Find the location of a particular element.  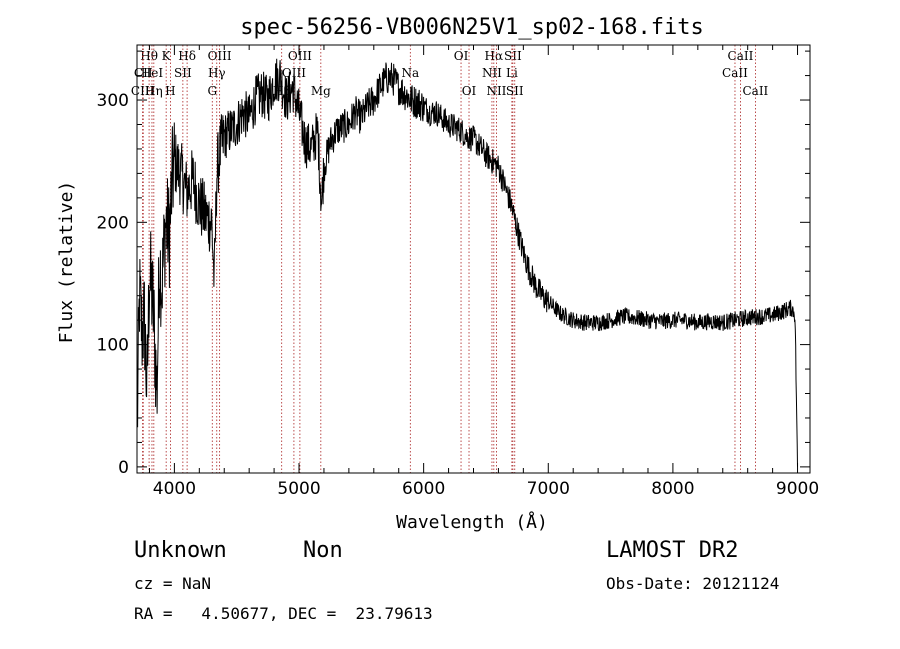

class-label: Unknown is located at coordinates (180, 550).